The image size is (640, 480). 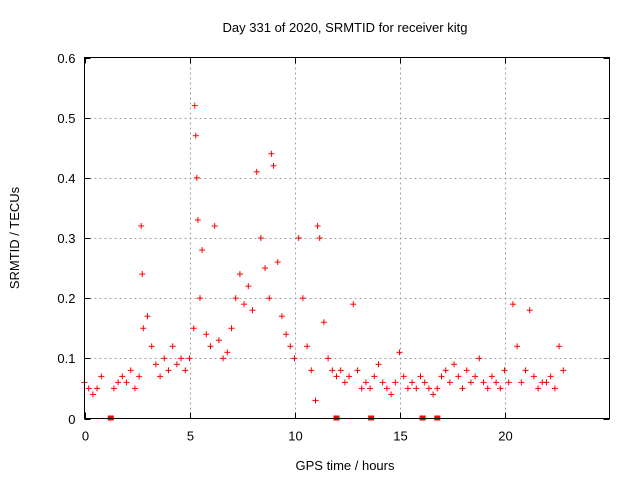 I want to click on y-tick-label: 0, so click(x=71, y=419).